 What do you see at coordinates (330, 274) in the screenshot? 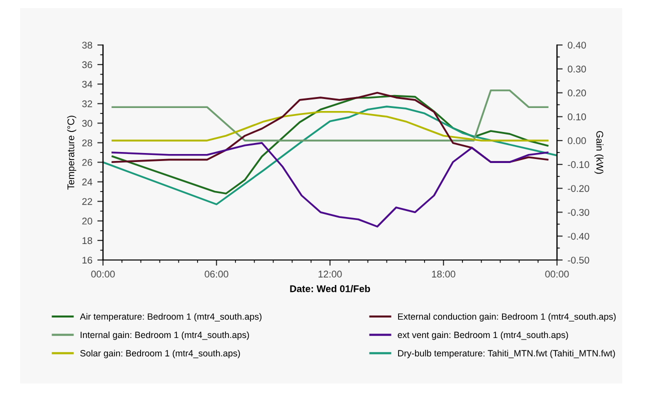
I see `x-tick-label: 12:00` at bounding box center [330, 274].